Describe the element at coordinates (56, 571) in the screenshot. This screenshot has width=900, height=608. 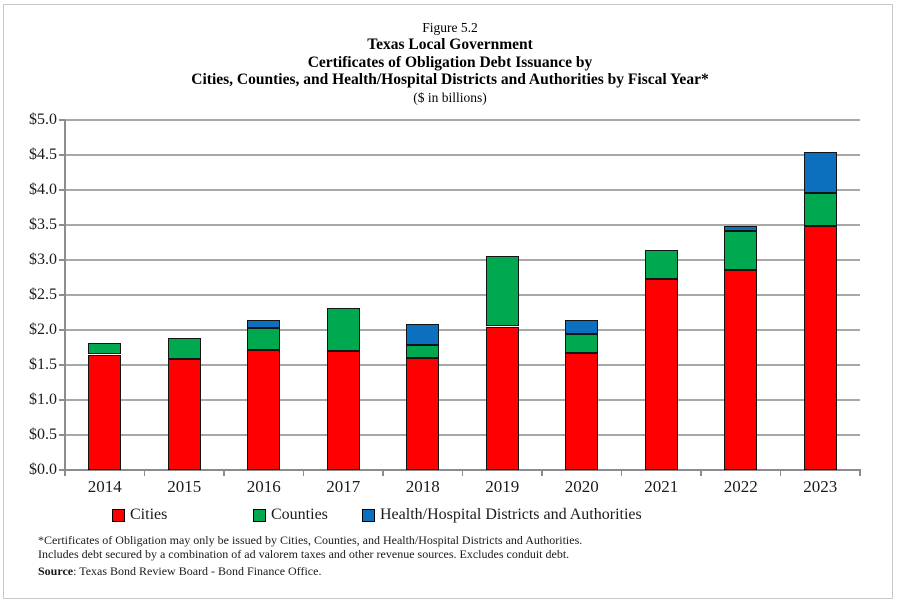
I see `source-label: Source` at that location.